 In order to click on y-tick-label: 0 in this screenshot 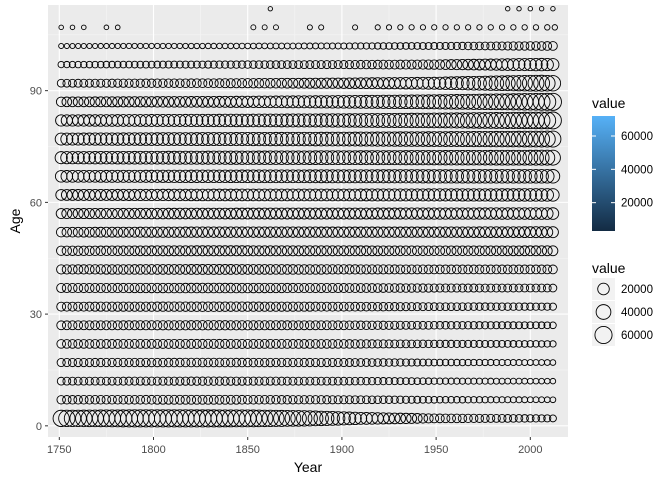, I will do `click(39, 427)`.